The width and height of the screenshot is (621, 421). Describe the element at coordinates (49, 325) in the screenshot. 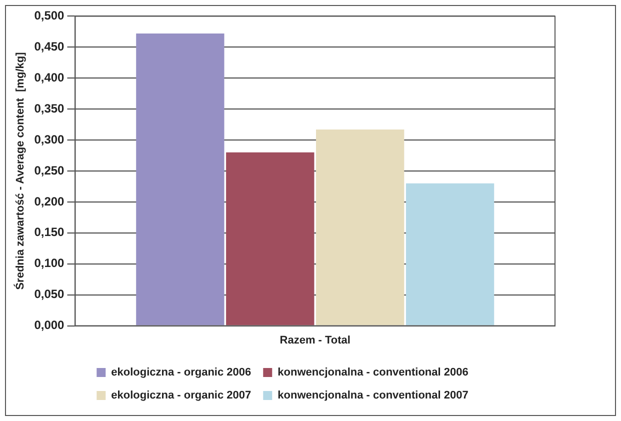

I see `y-tick-label: 0,000` at that location.